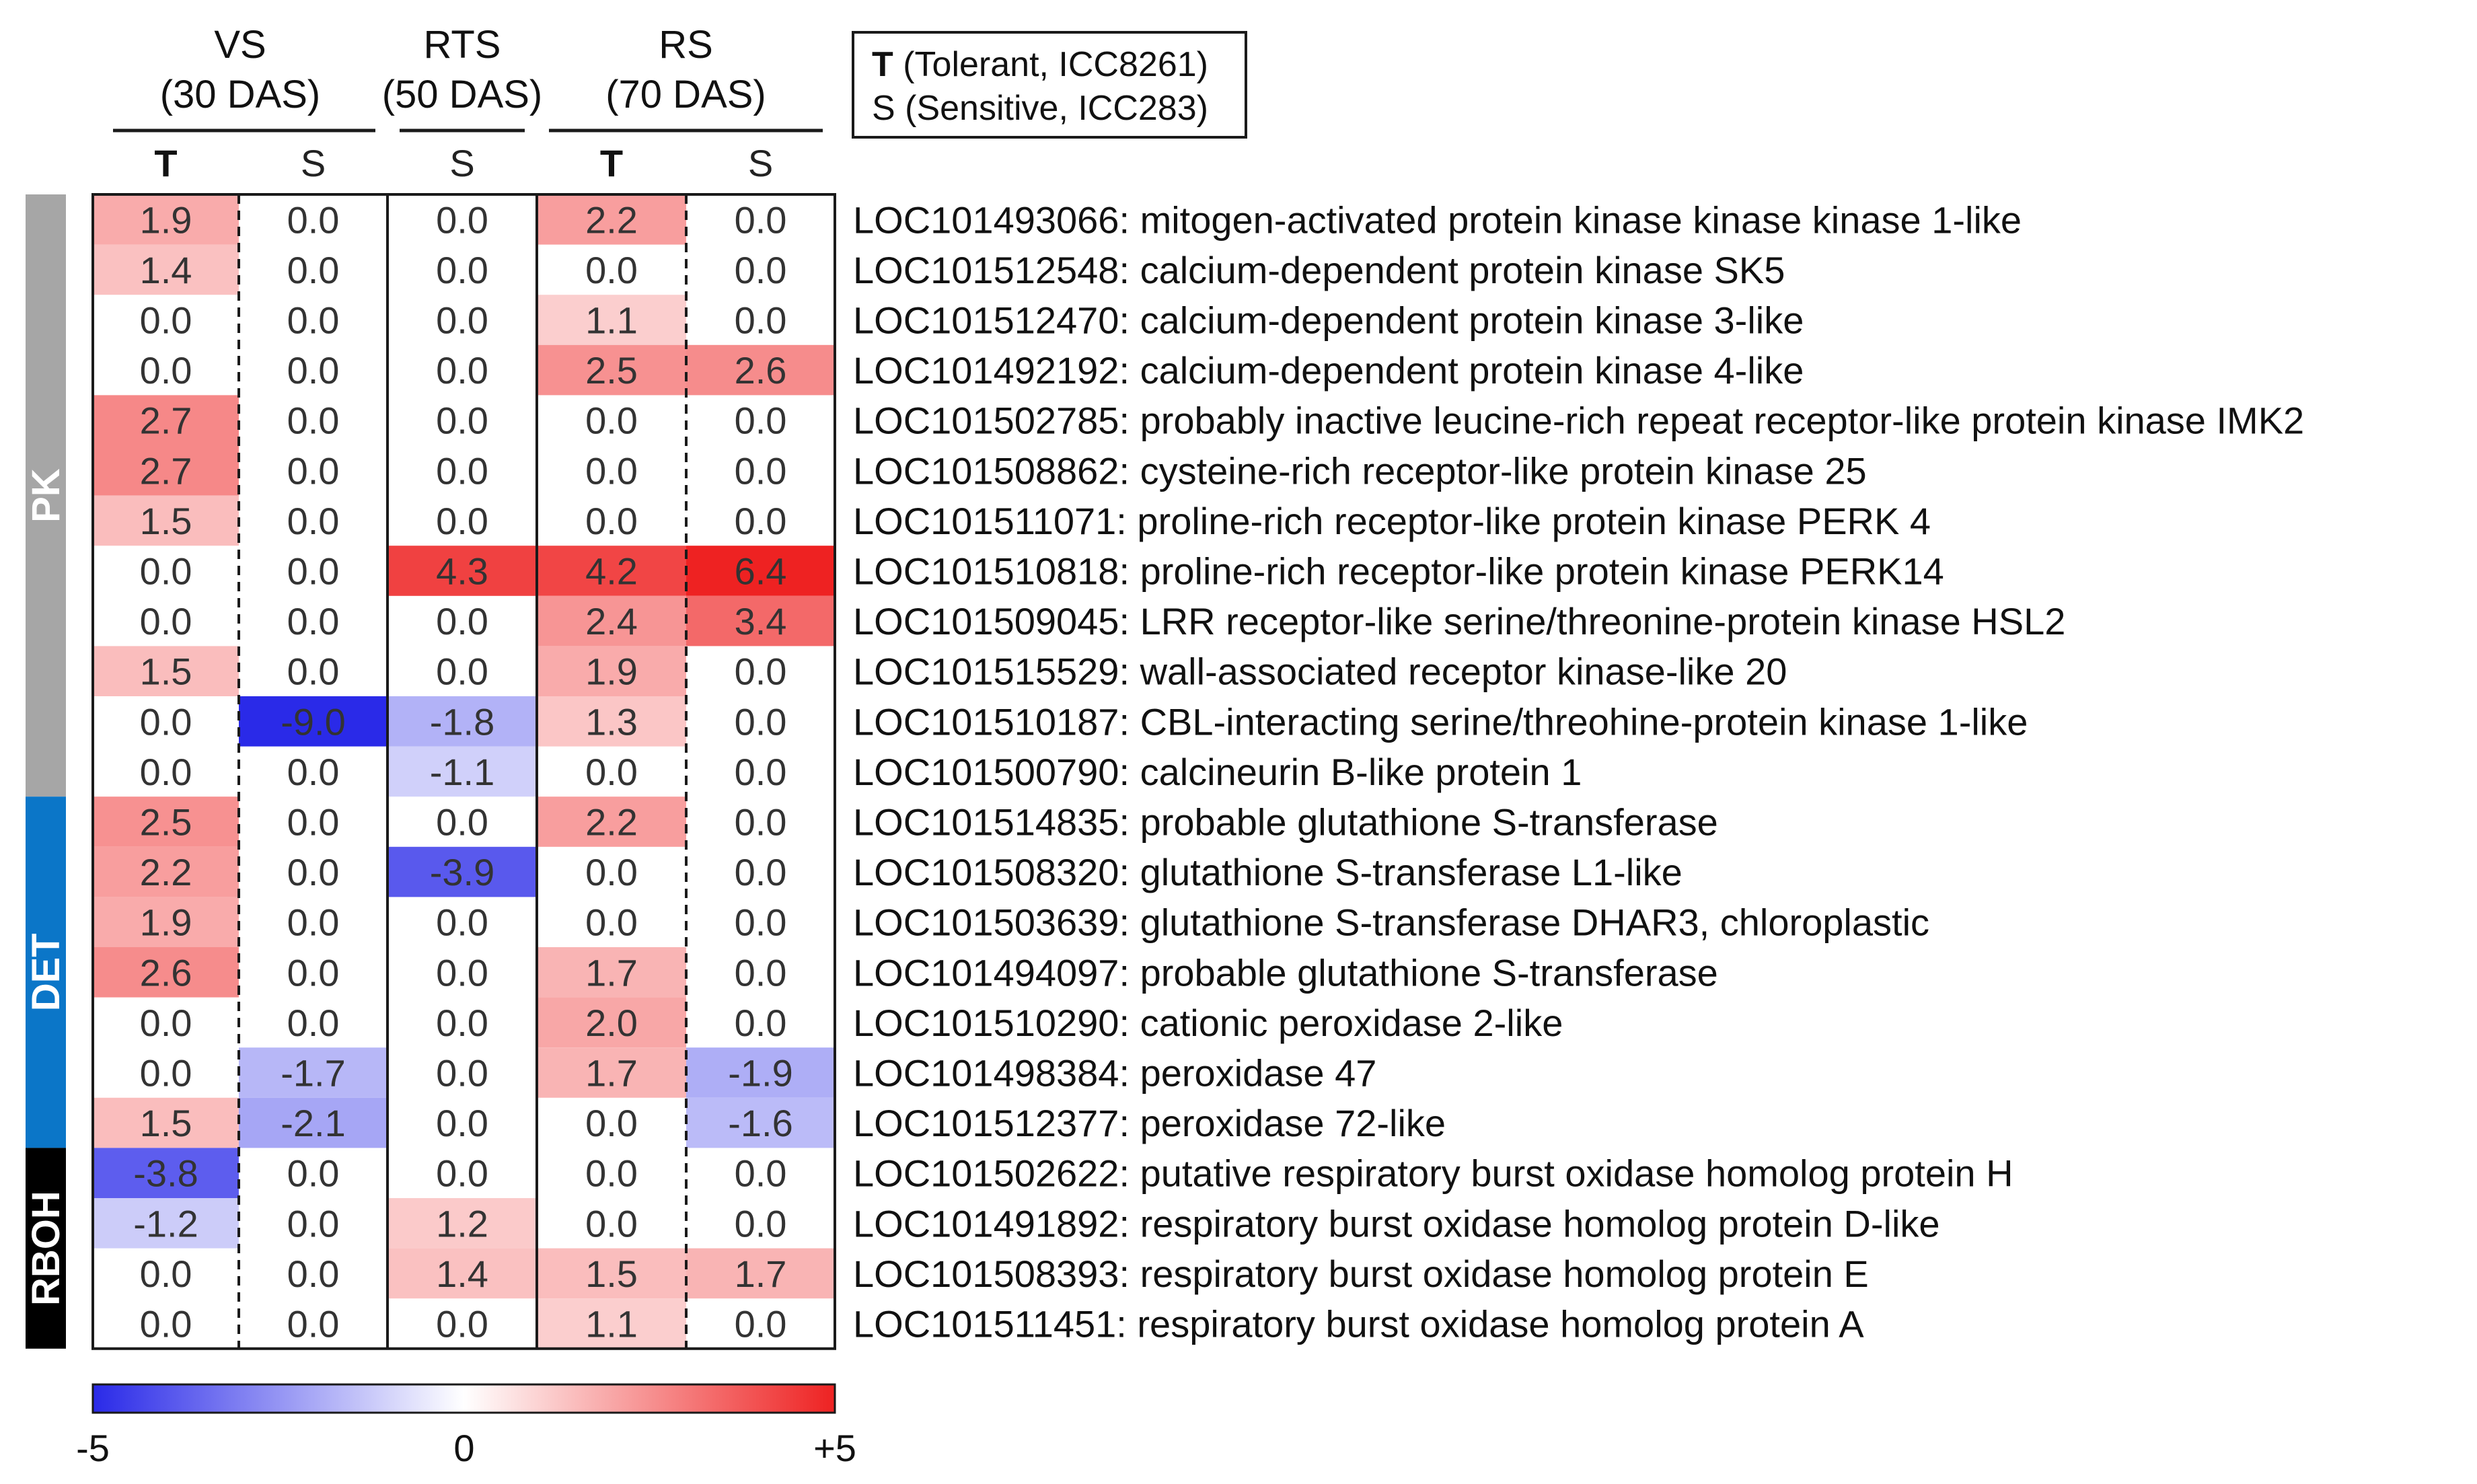 The image size is (2477, 1484). I want to click on column-label: S, so click(760, 163).